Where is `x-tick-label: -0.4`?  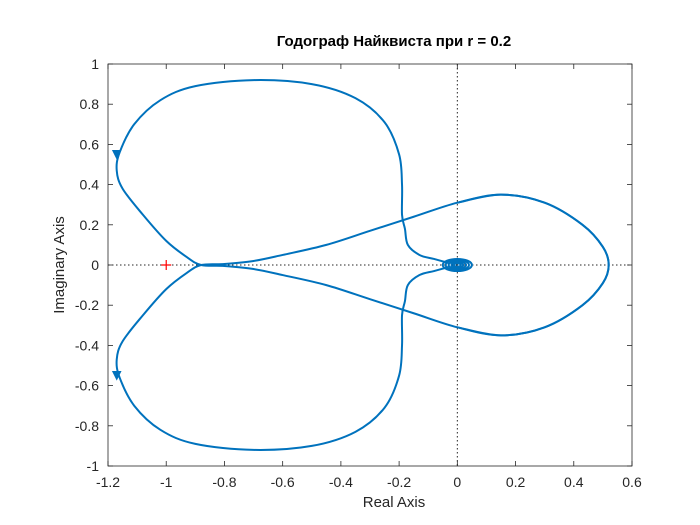 x-tick-label: -0.4 is located at coordinates (341, 482).